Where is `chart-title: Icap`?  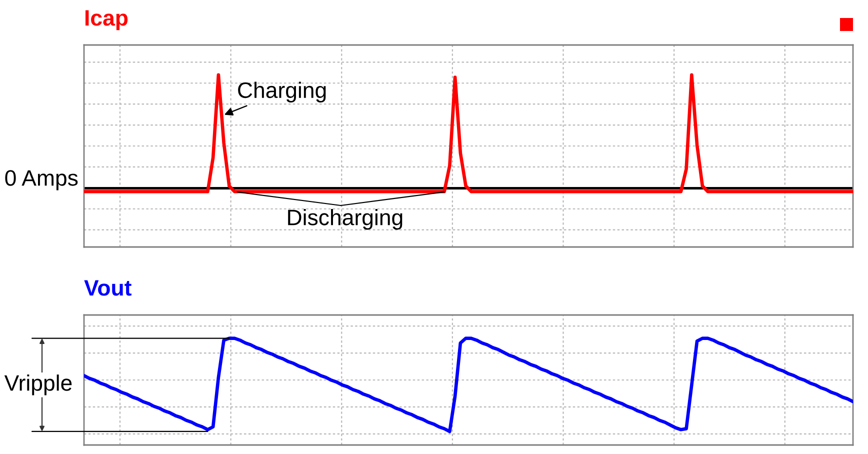
chart-title: Icap is located at coordinates (106, 20).